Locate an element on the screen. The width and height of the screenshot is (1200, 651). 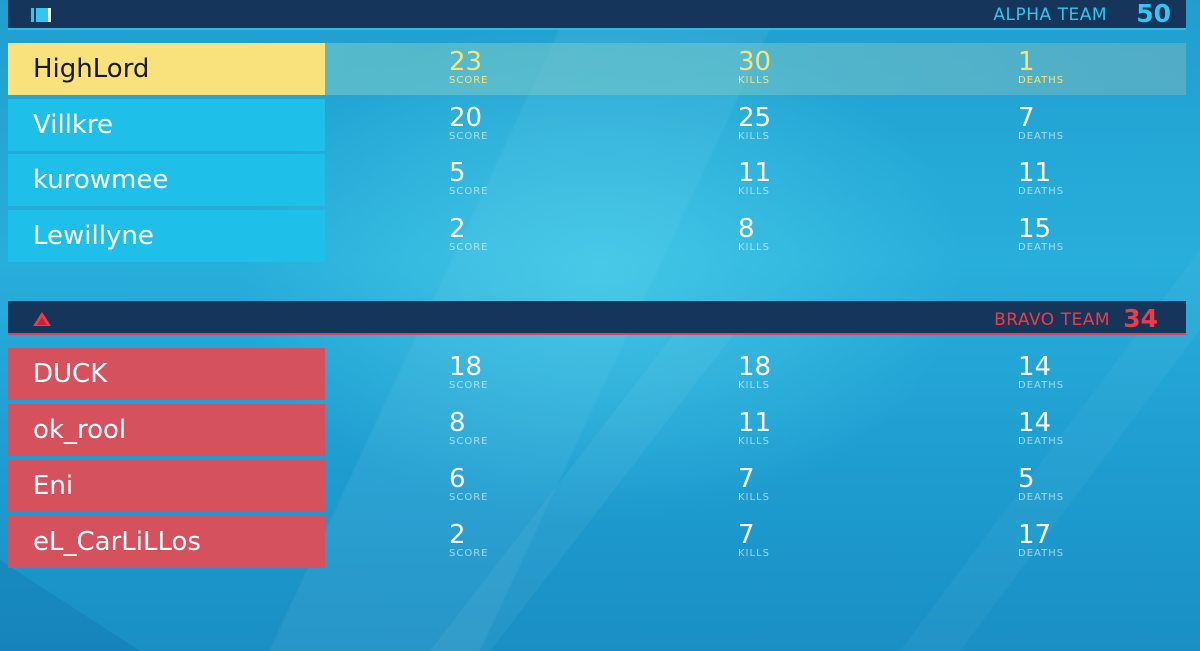
deaths-value: 7 is located at coordinates (1026, 118).